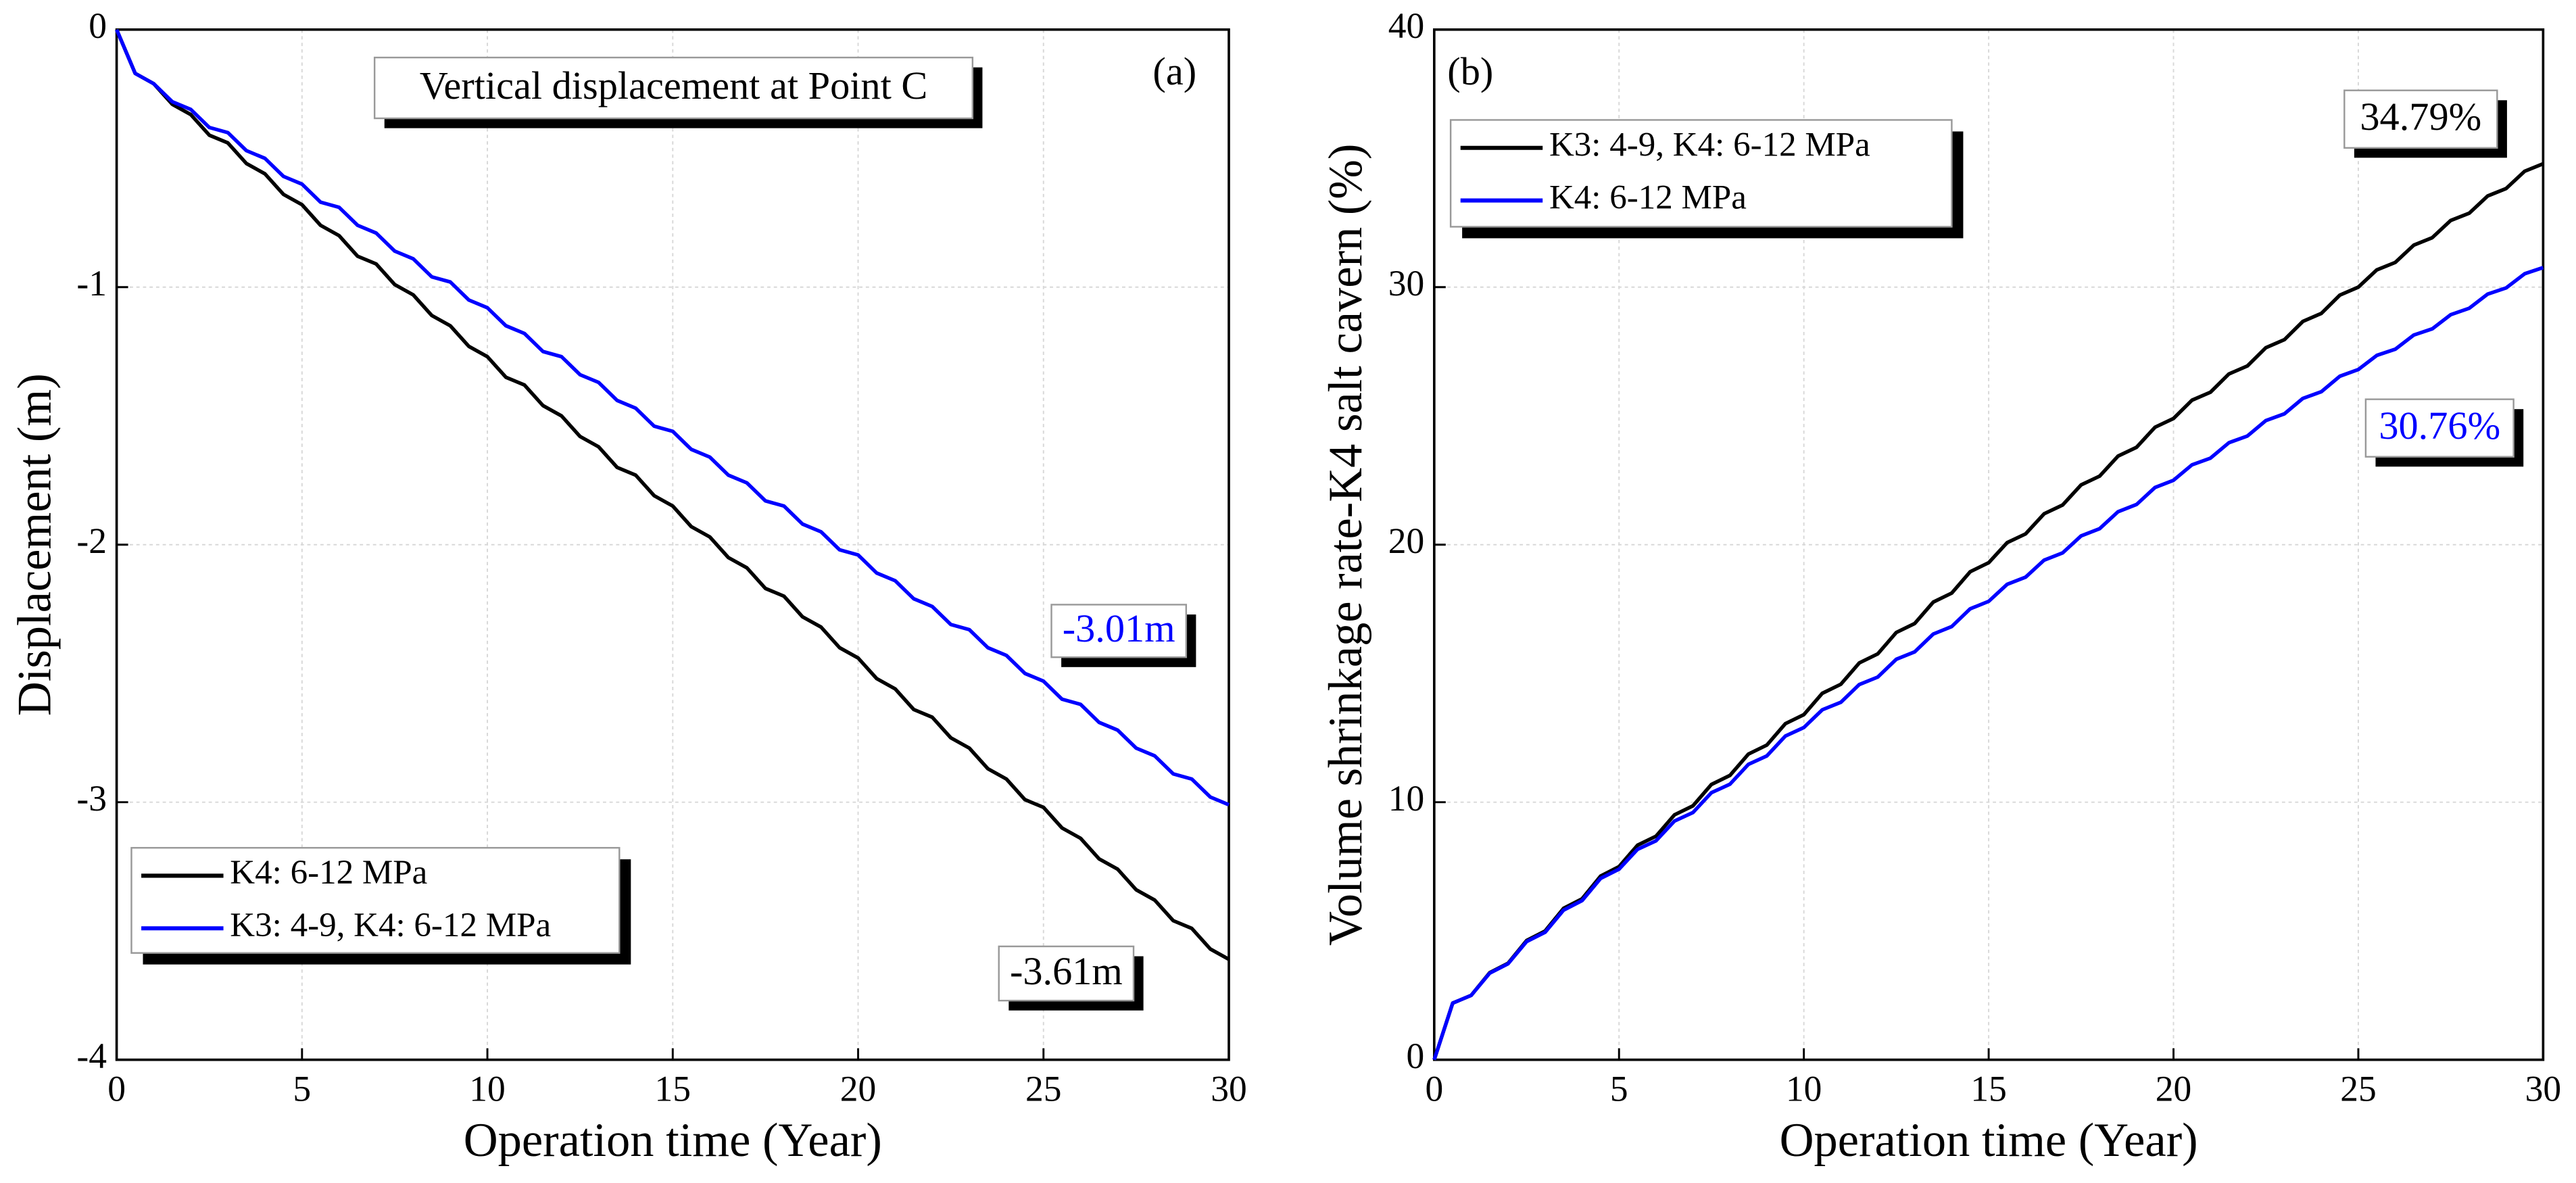  What do you see at coordinates (91, 541) in the screenshot?
I see `y-tick-label: -2` at bounding box center [91, 541].